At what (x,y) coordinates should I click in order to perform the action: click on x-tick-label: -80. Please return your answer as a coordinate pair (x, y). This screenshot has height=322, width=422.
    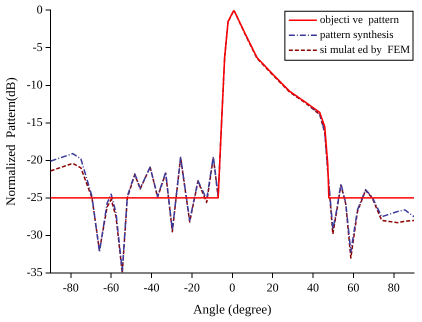
    Looking at the image, I should click on (70, 287).